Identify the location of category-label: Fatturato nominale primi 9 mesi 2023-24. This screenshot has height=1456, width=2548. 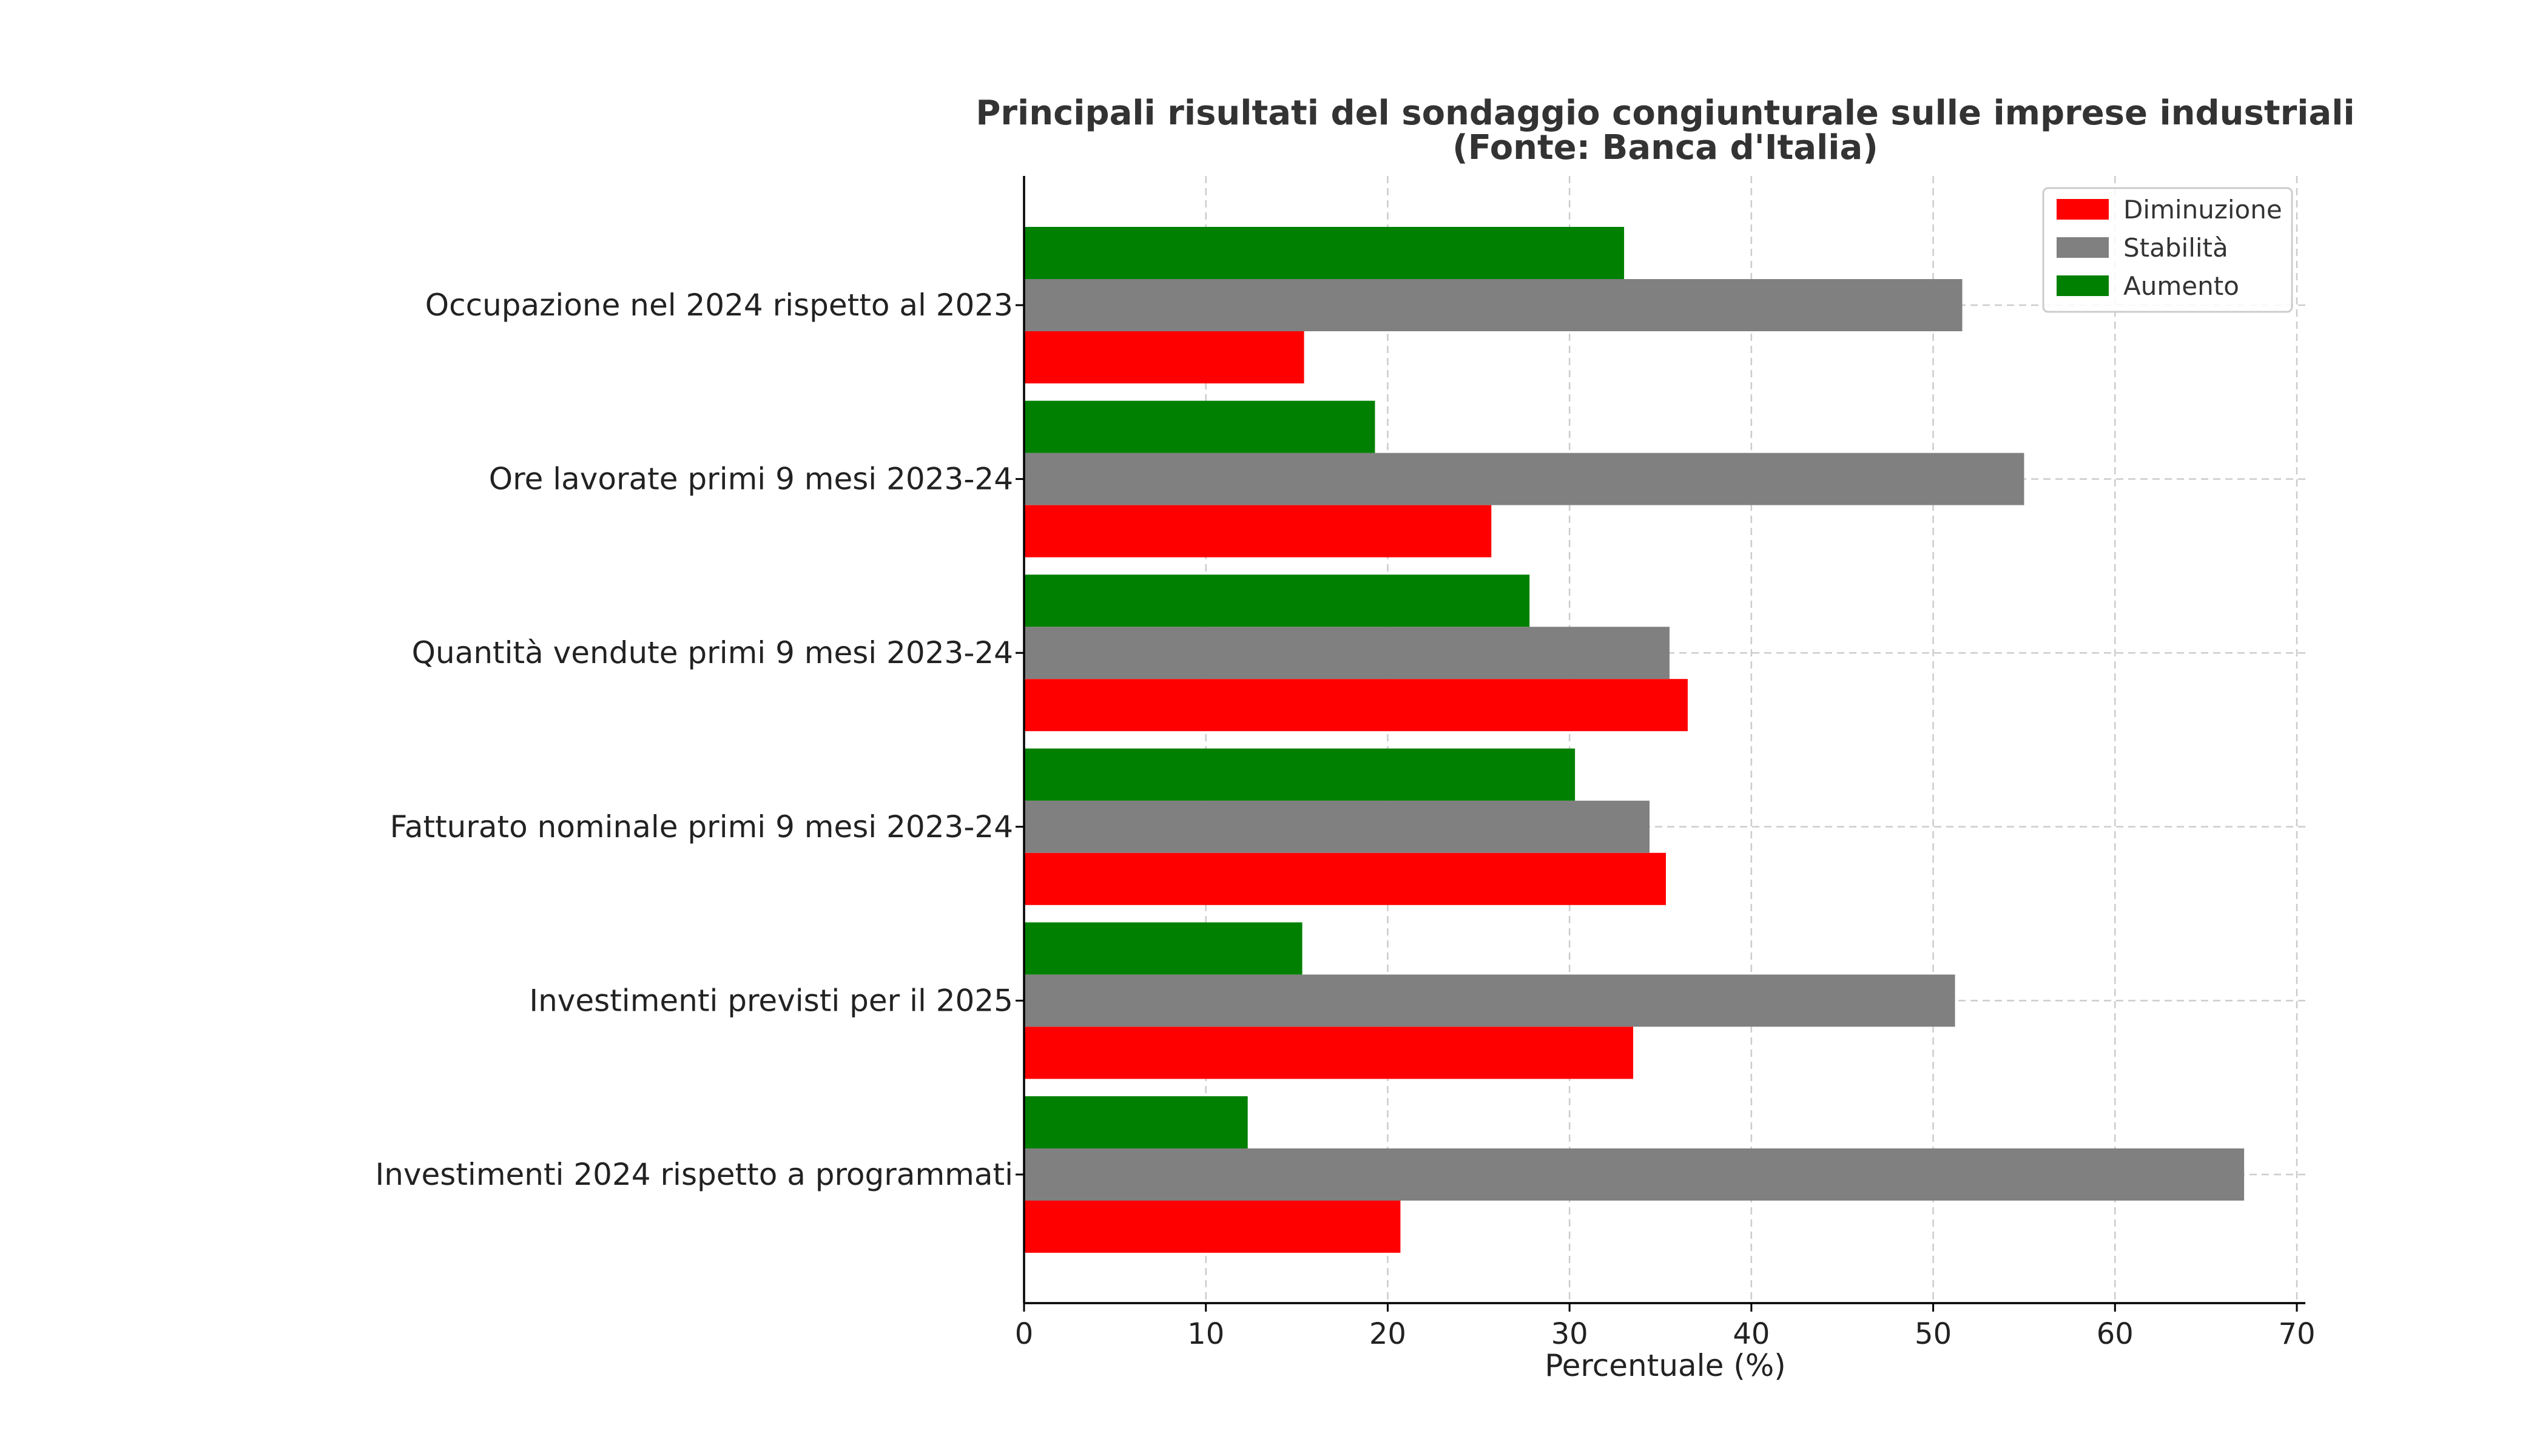
(701, 826).